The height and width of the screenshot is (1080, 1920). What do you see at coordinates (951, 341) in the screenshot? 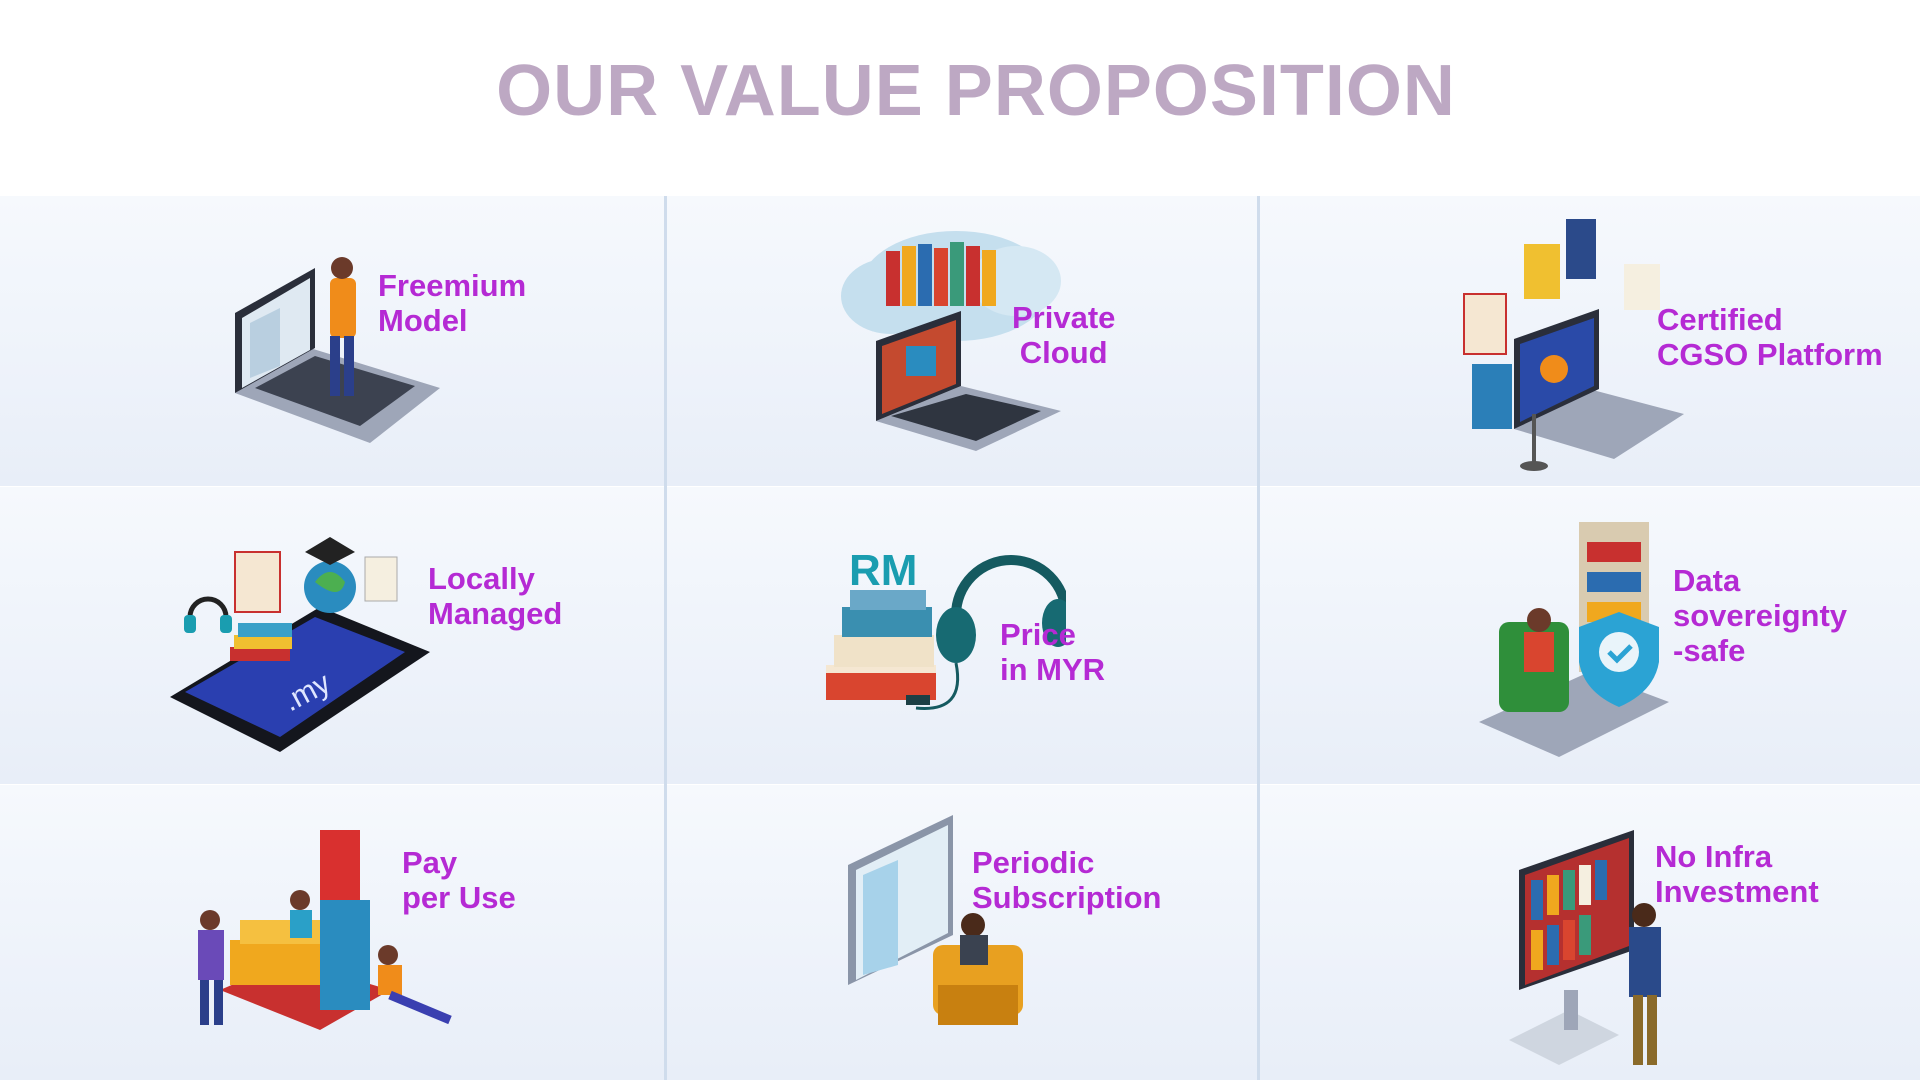
I see `cloud-library-icon` at bounding box center [951, 341].